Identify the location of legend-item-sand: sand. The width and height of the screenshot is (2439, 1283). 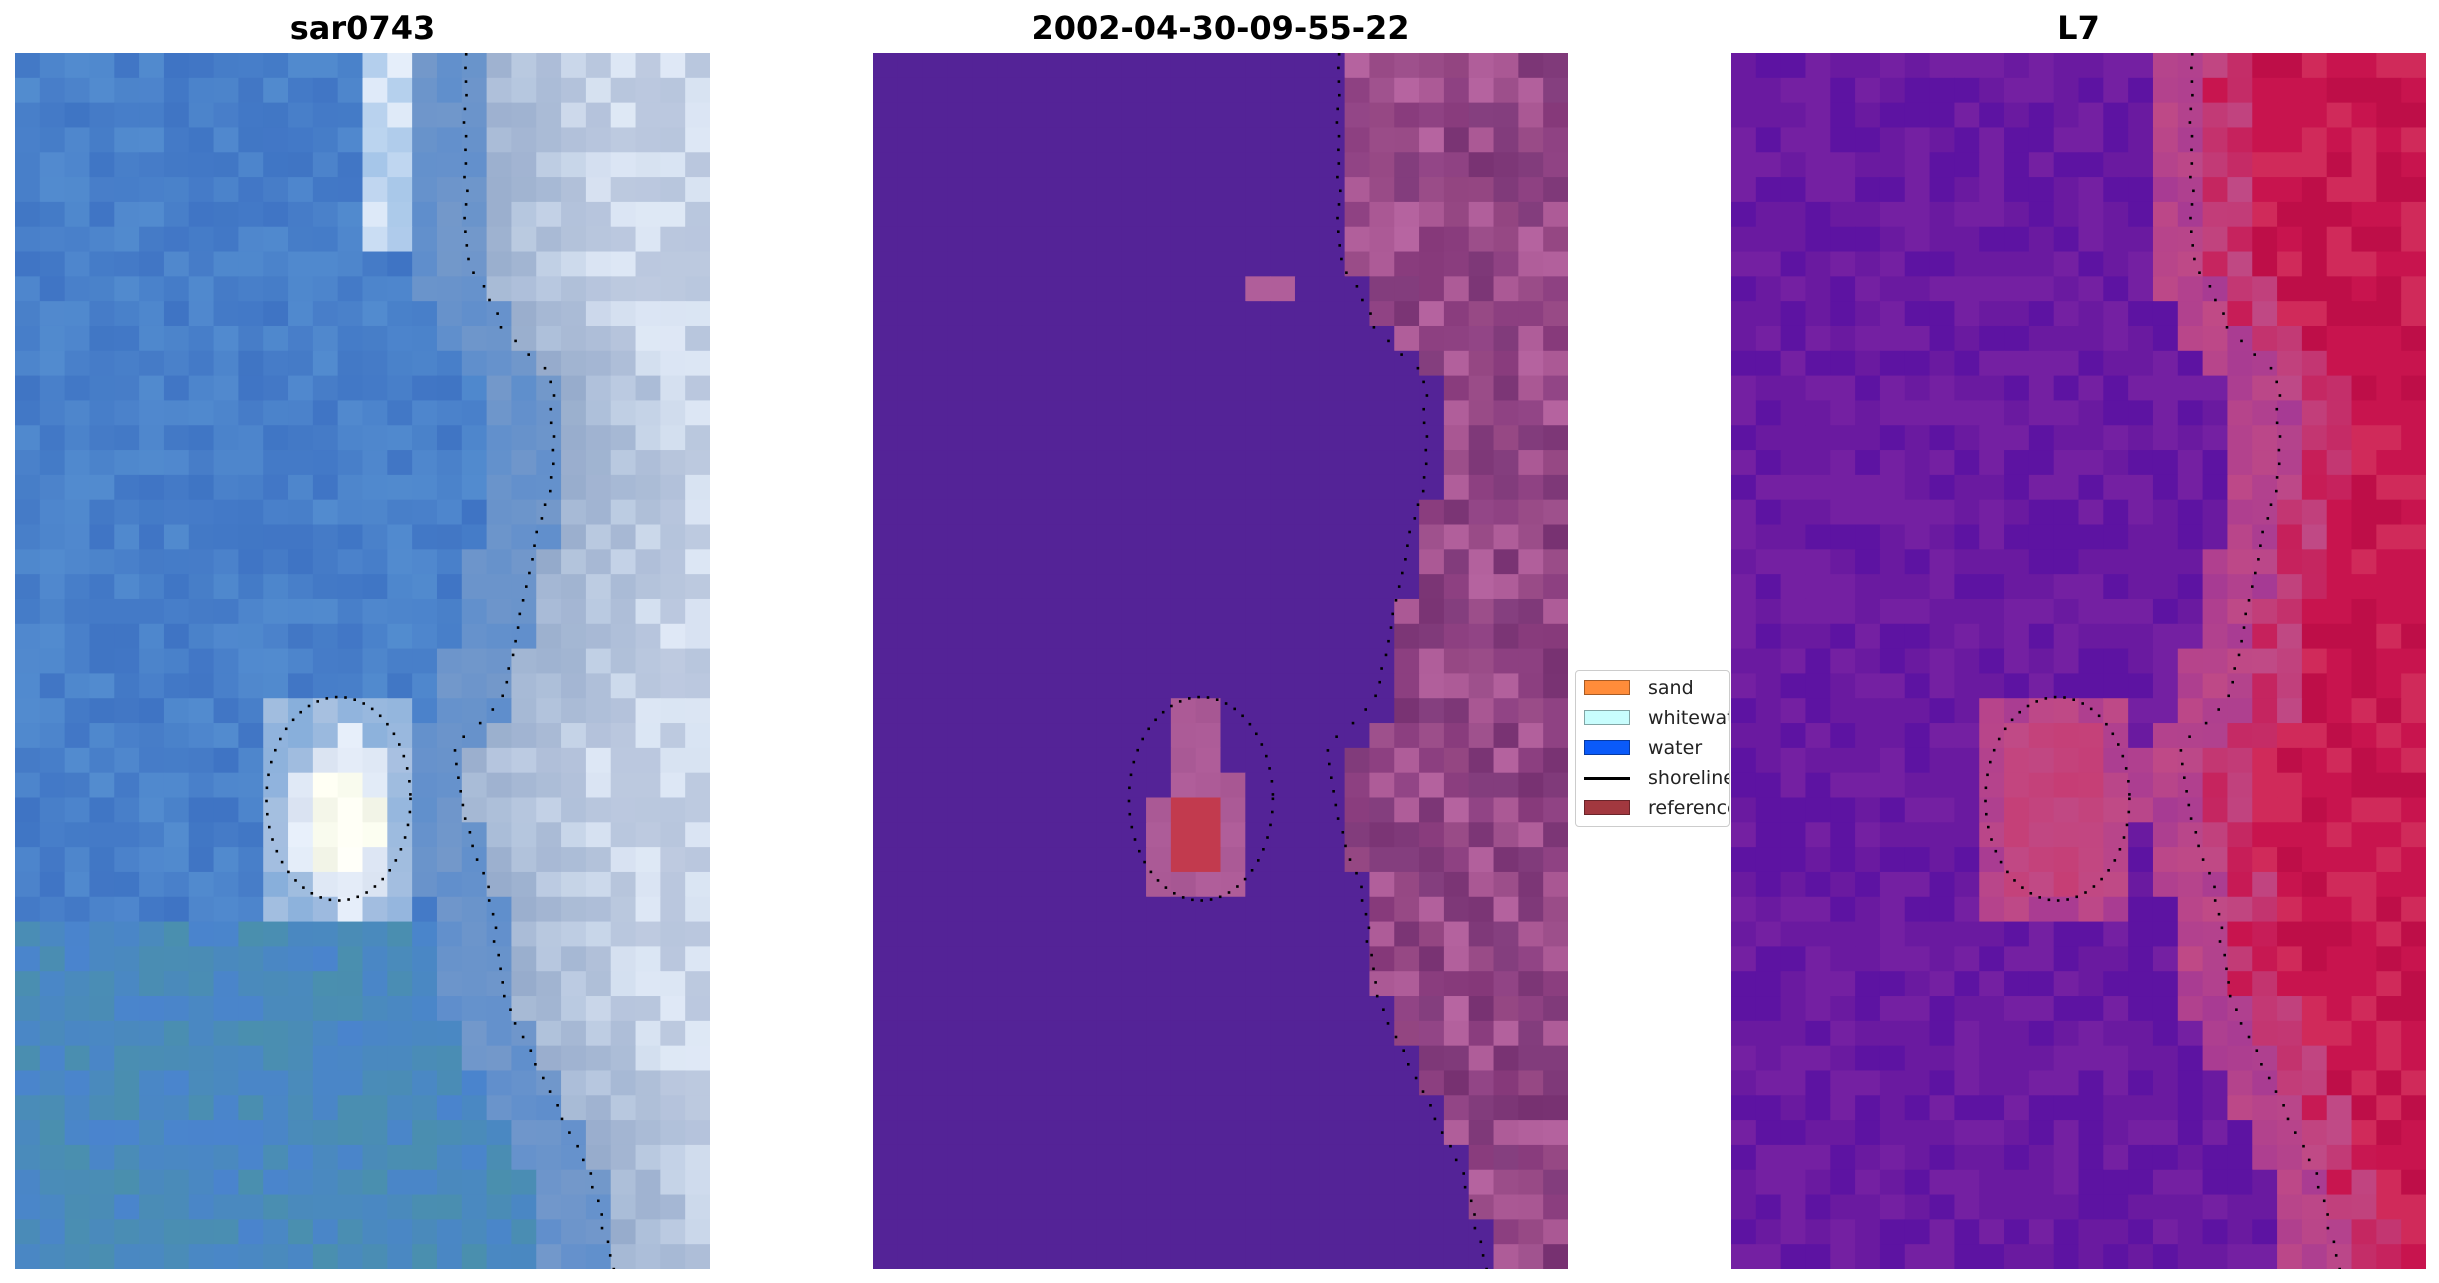
(1656, 687).